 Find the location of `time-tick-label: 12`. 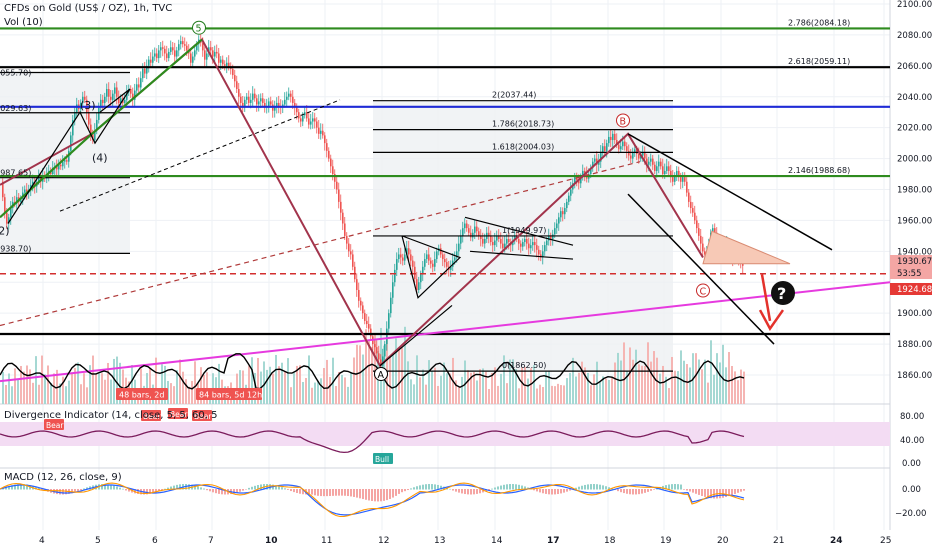

time-tick-label: 12 is located at coordinates (383, 541).